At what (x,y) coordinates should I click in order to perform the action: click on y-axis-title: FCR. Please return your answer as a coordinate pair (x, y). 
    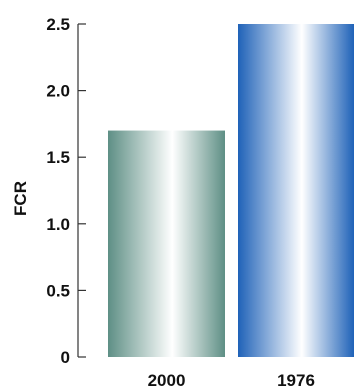
    Looking at the image, I should click on (20, 198).